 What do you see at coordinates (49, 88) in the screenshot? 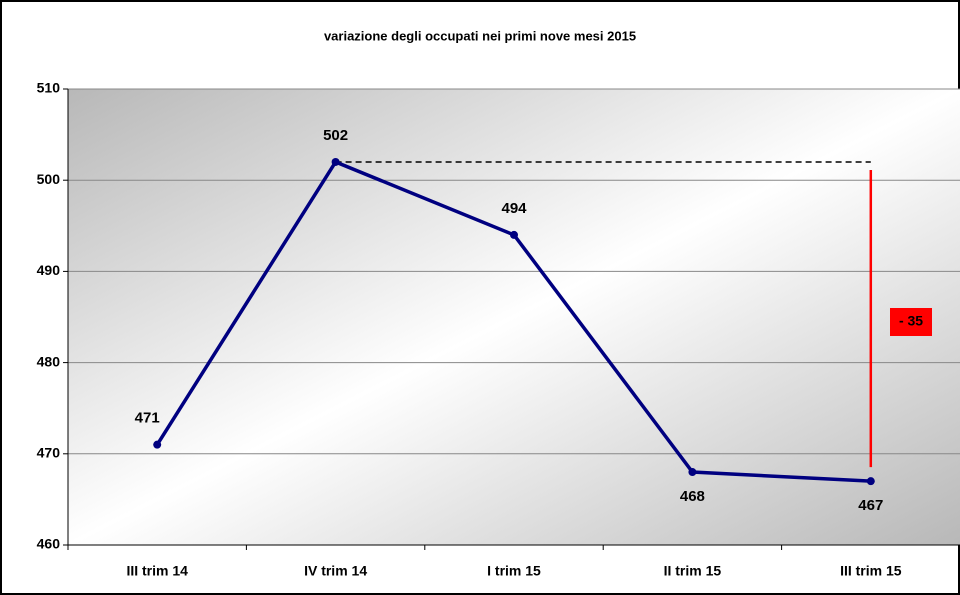
I see `y-tick-label: 510` at bounding box center [49, 88].